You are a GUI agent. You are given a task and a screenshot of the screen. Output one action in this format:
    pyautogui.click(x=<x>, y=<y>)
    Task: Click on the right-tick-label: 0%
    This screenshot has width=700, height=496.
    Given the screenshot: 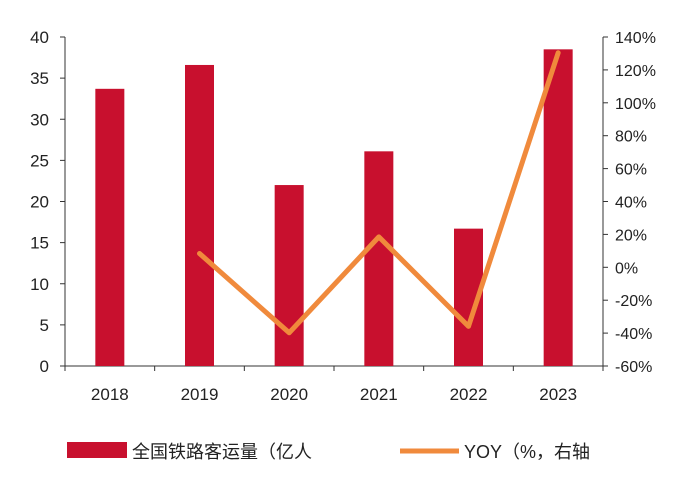 What is the action you would take?
    pyautogui.click(x=626, y=268)
    